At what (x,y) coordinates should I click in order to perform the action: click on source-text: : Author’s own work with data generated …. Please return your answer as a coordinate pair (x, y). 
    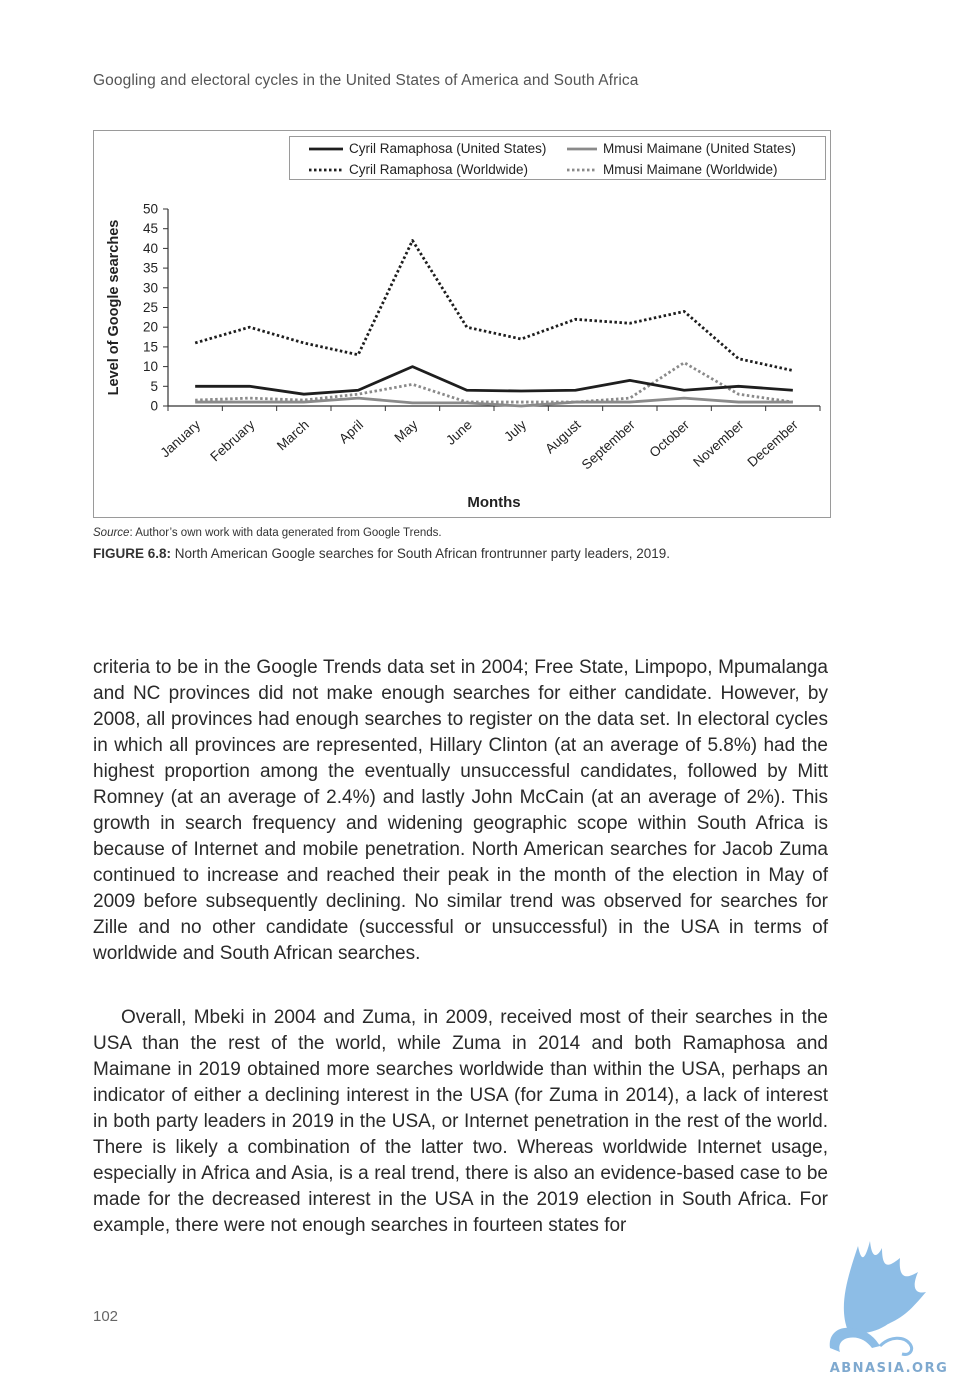
    Looking at the image, I should click on (285, 533).